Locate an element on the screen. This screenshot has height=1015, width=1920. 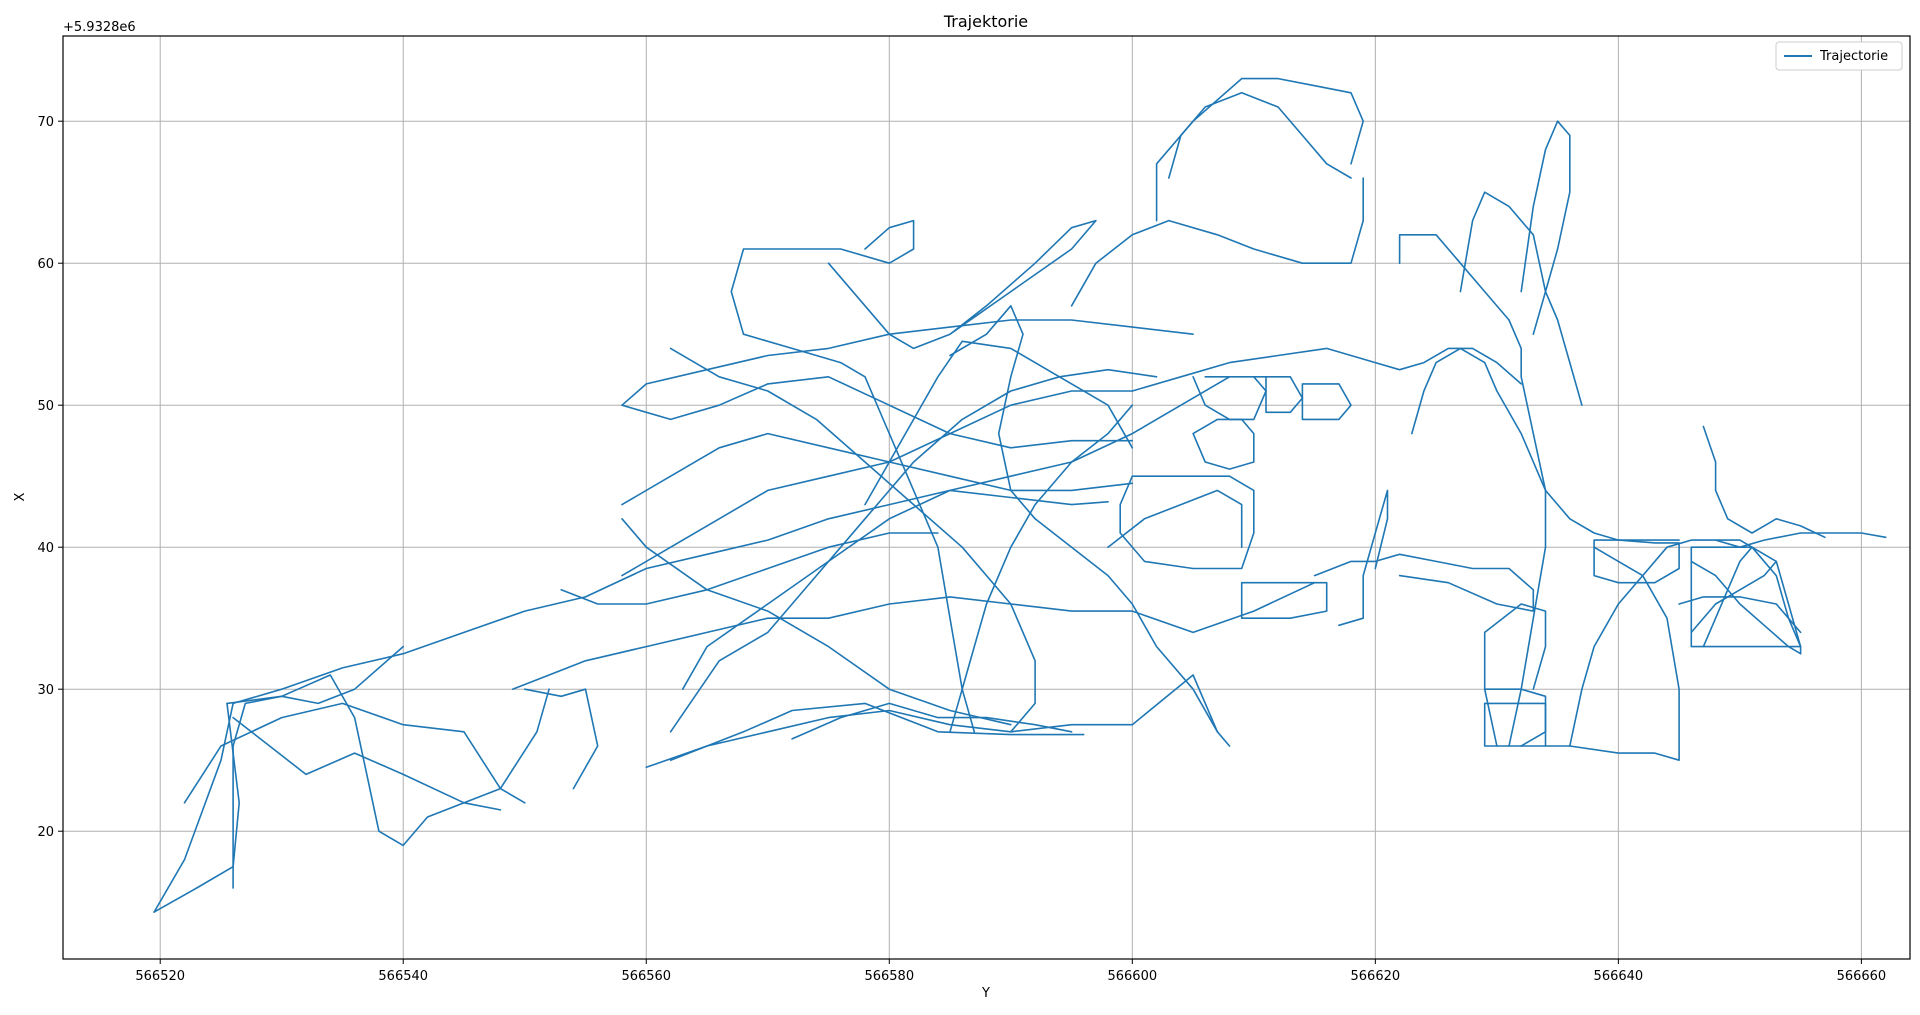
legend-label: Trajectorie is located at coordinates (1853, 56).